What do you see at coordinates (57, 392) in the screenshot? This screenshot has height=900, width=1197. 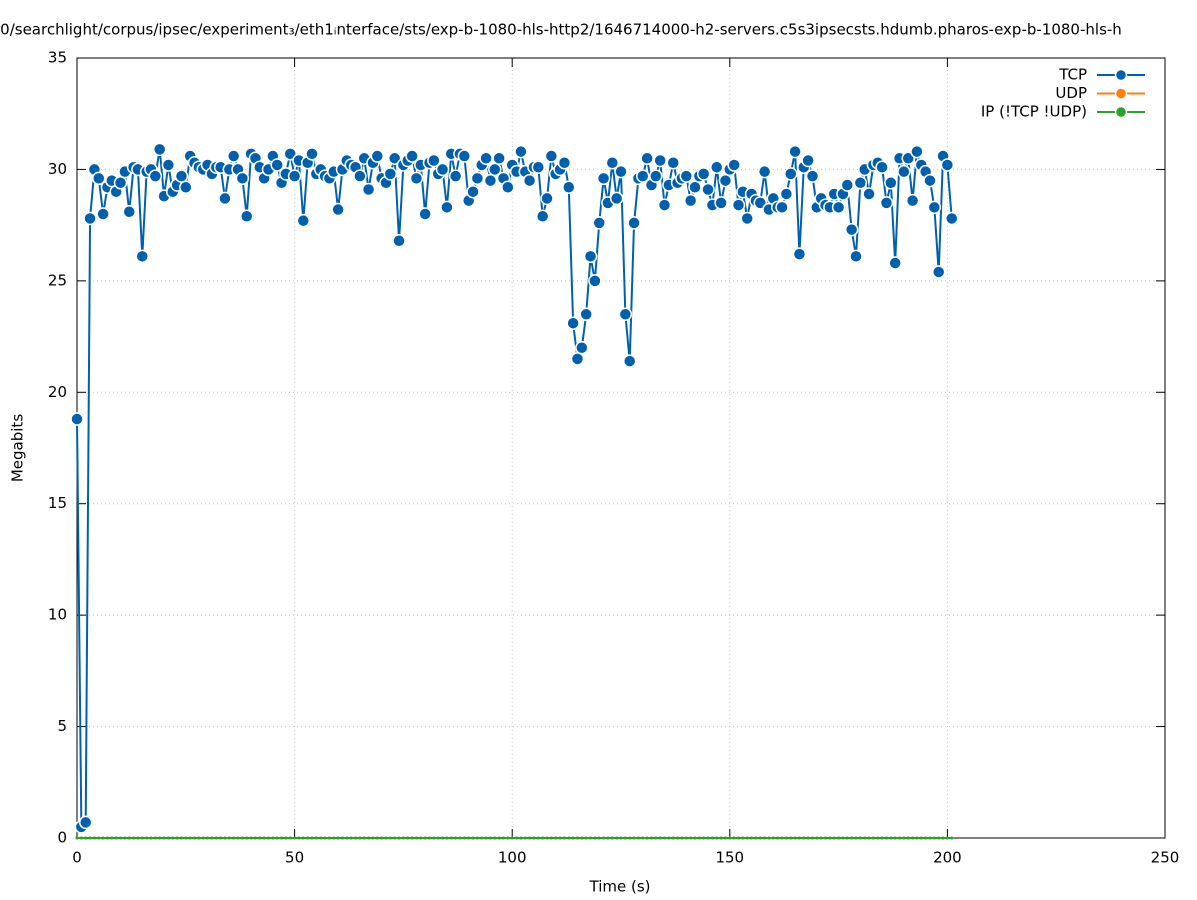 I see `y-tick-label: 20` at bounding box center [57, 392].